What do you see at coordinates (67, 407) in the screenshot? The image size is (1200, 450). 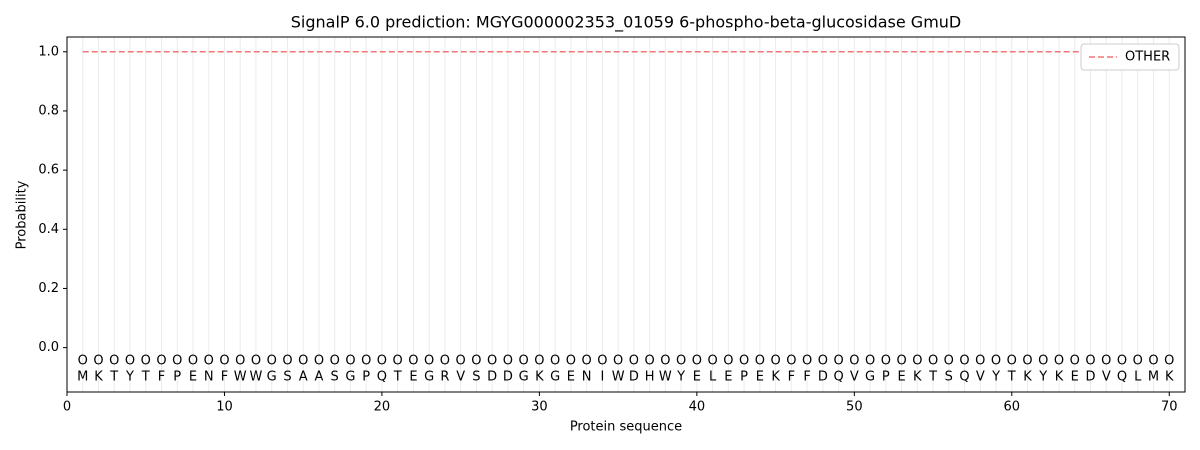 I see `x-tick-label: 0` at bounding box center [67, 407].